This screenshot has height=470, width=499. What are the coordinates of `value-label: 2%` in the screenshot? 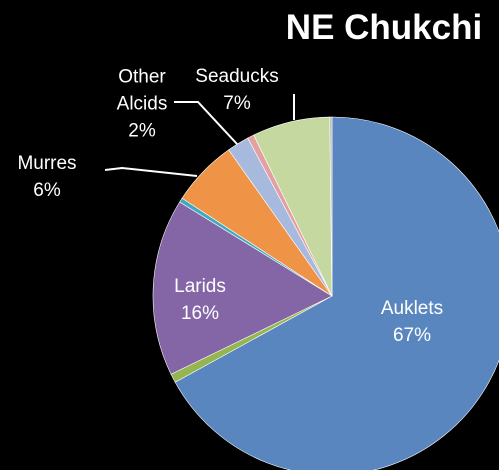 It's located at (142, 131).